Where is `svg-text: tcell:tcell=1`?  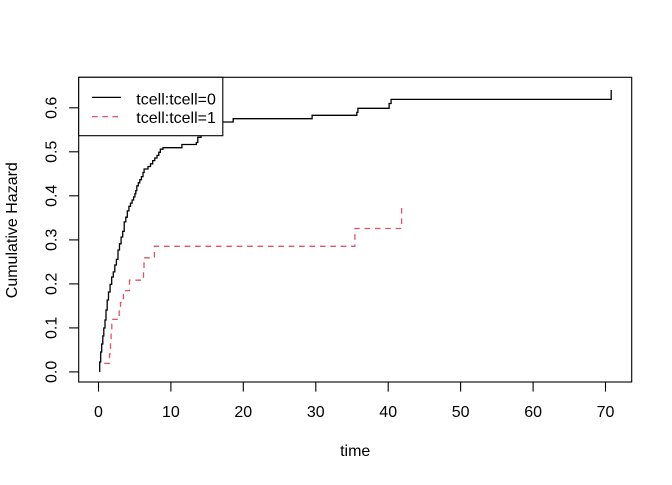
svg-text: tcell:tcell=1 is located at coordinates (176, 118).